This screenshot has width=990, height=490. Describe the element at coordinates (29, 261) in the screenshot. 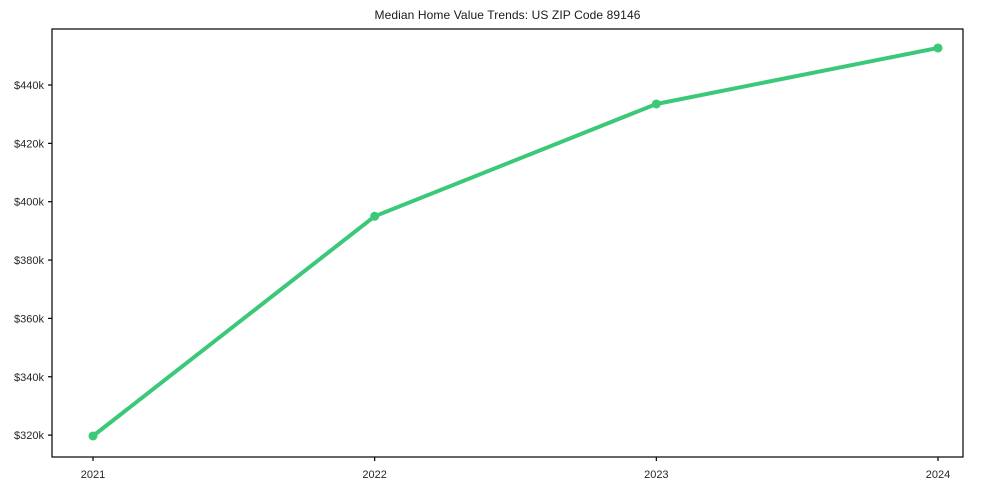

I see `y-tick-label: $380k` at that location.